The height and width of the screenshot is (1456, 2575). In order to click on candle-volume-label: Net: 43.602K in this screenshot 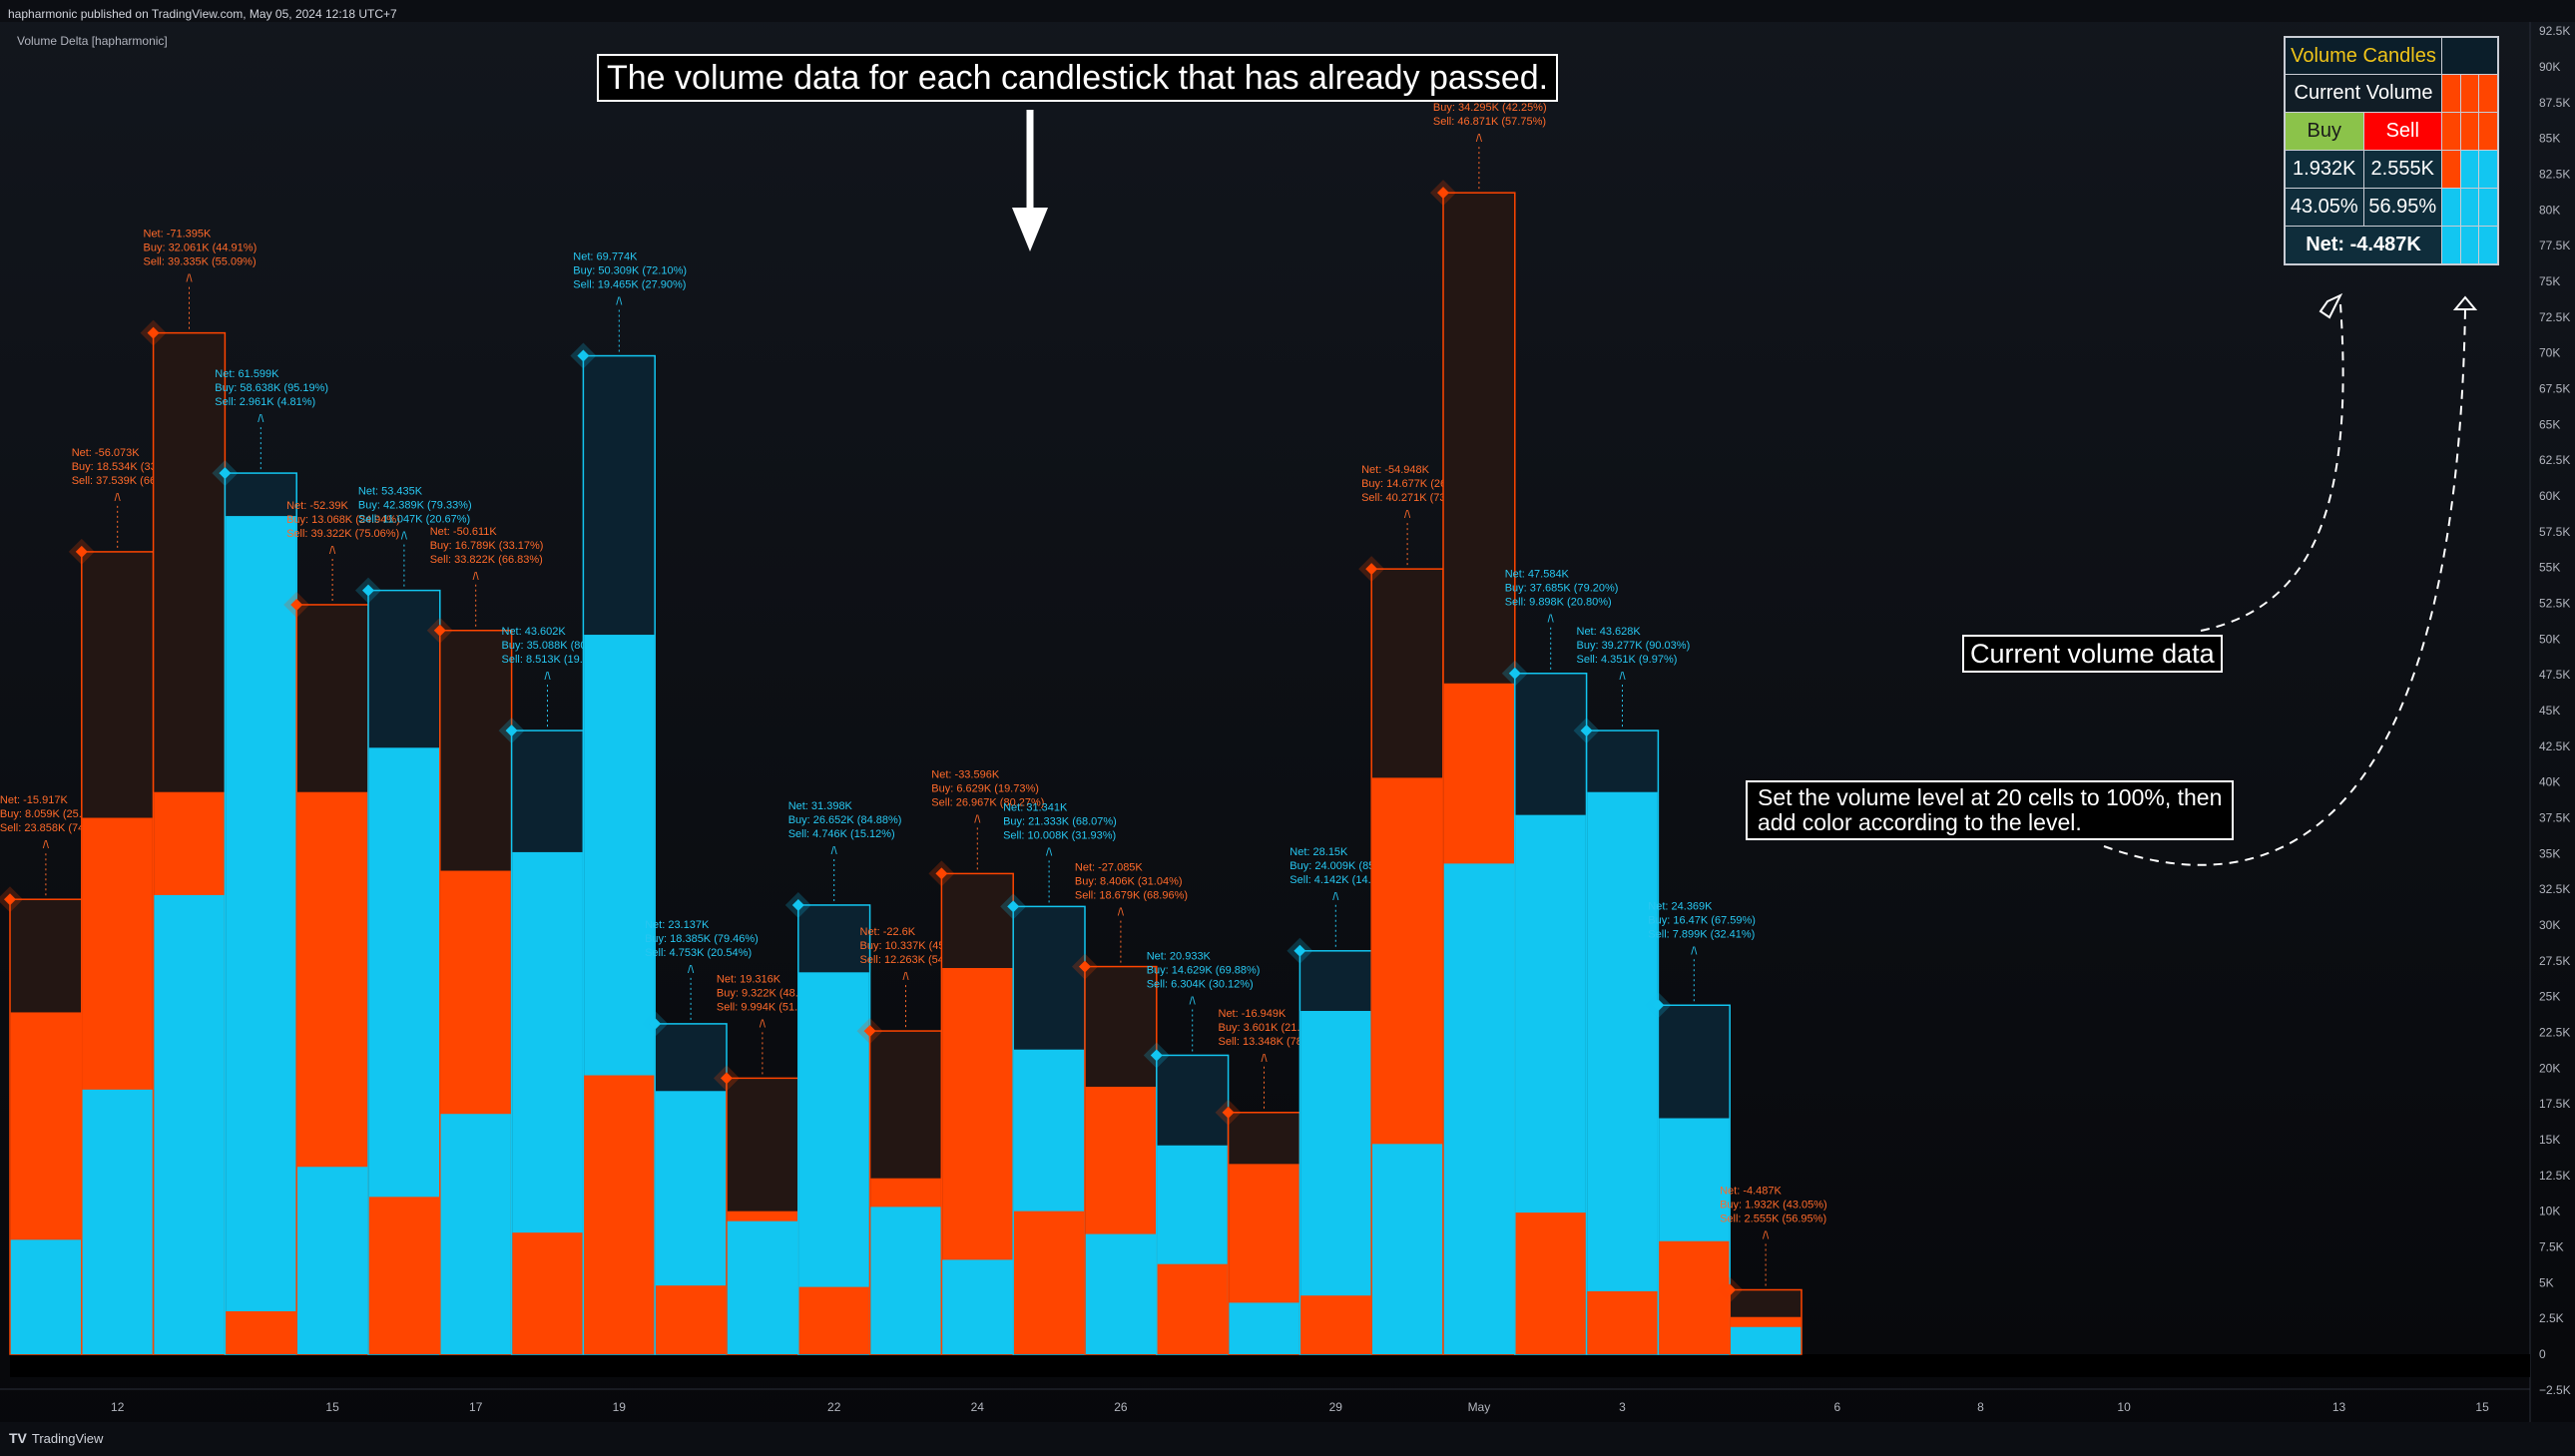, I will do `click(534, 632)`.